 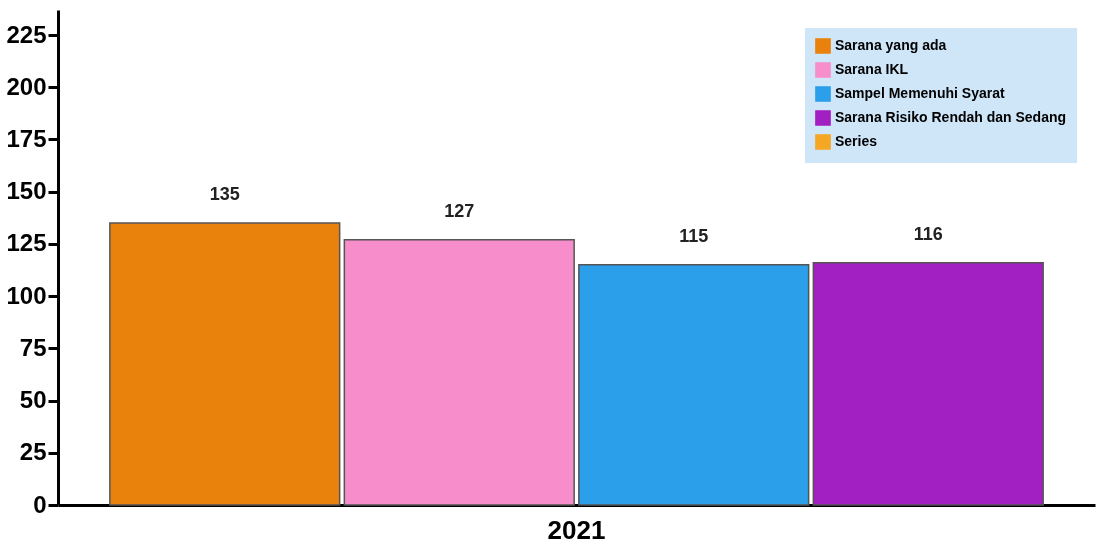 What do you see at coordinates (694, 235) in the screenshot?
I see `data-label: 115` at bounding box center [694, 235].